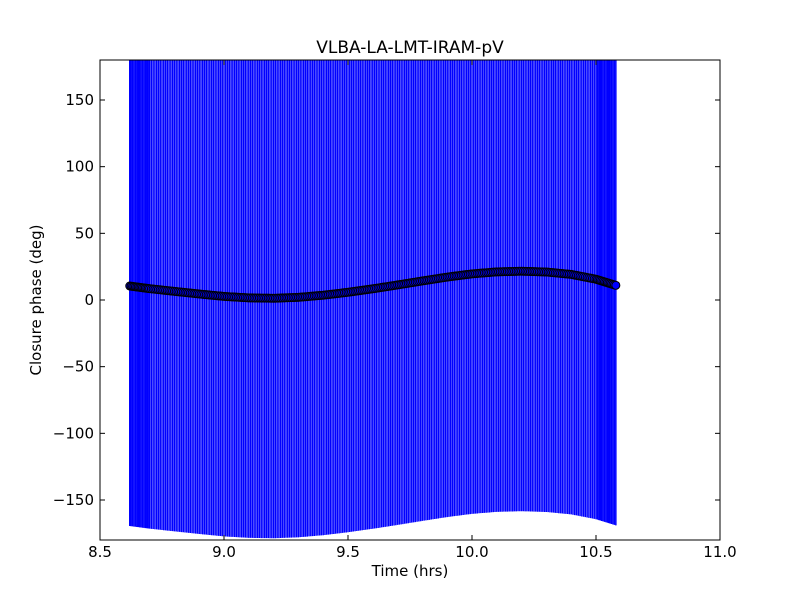 Image resolution: width=800 pixels, height=604 pixels. I want to click on x-tick-label: 11.0, so click(719, 552).